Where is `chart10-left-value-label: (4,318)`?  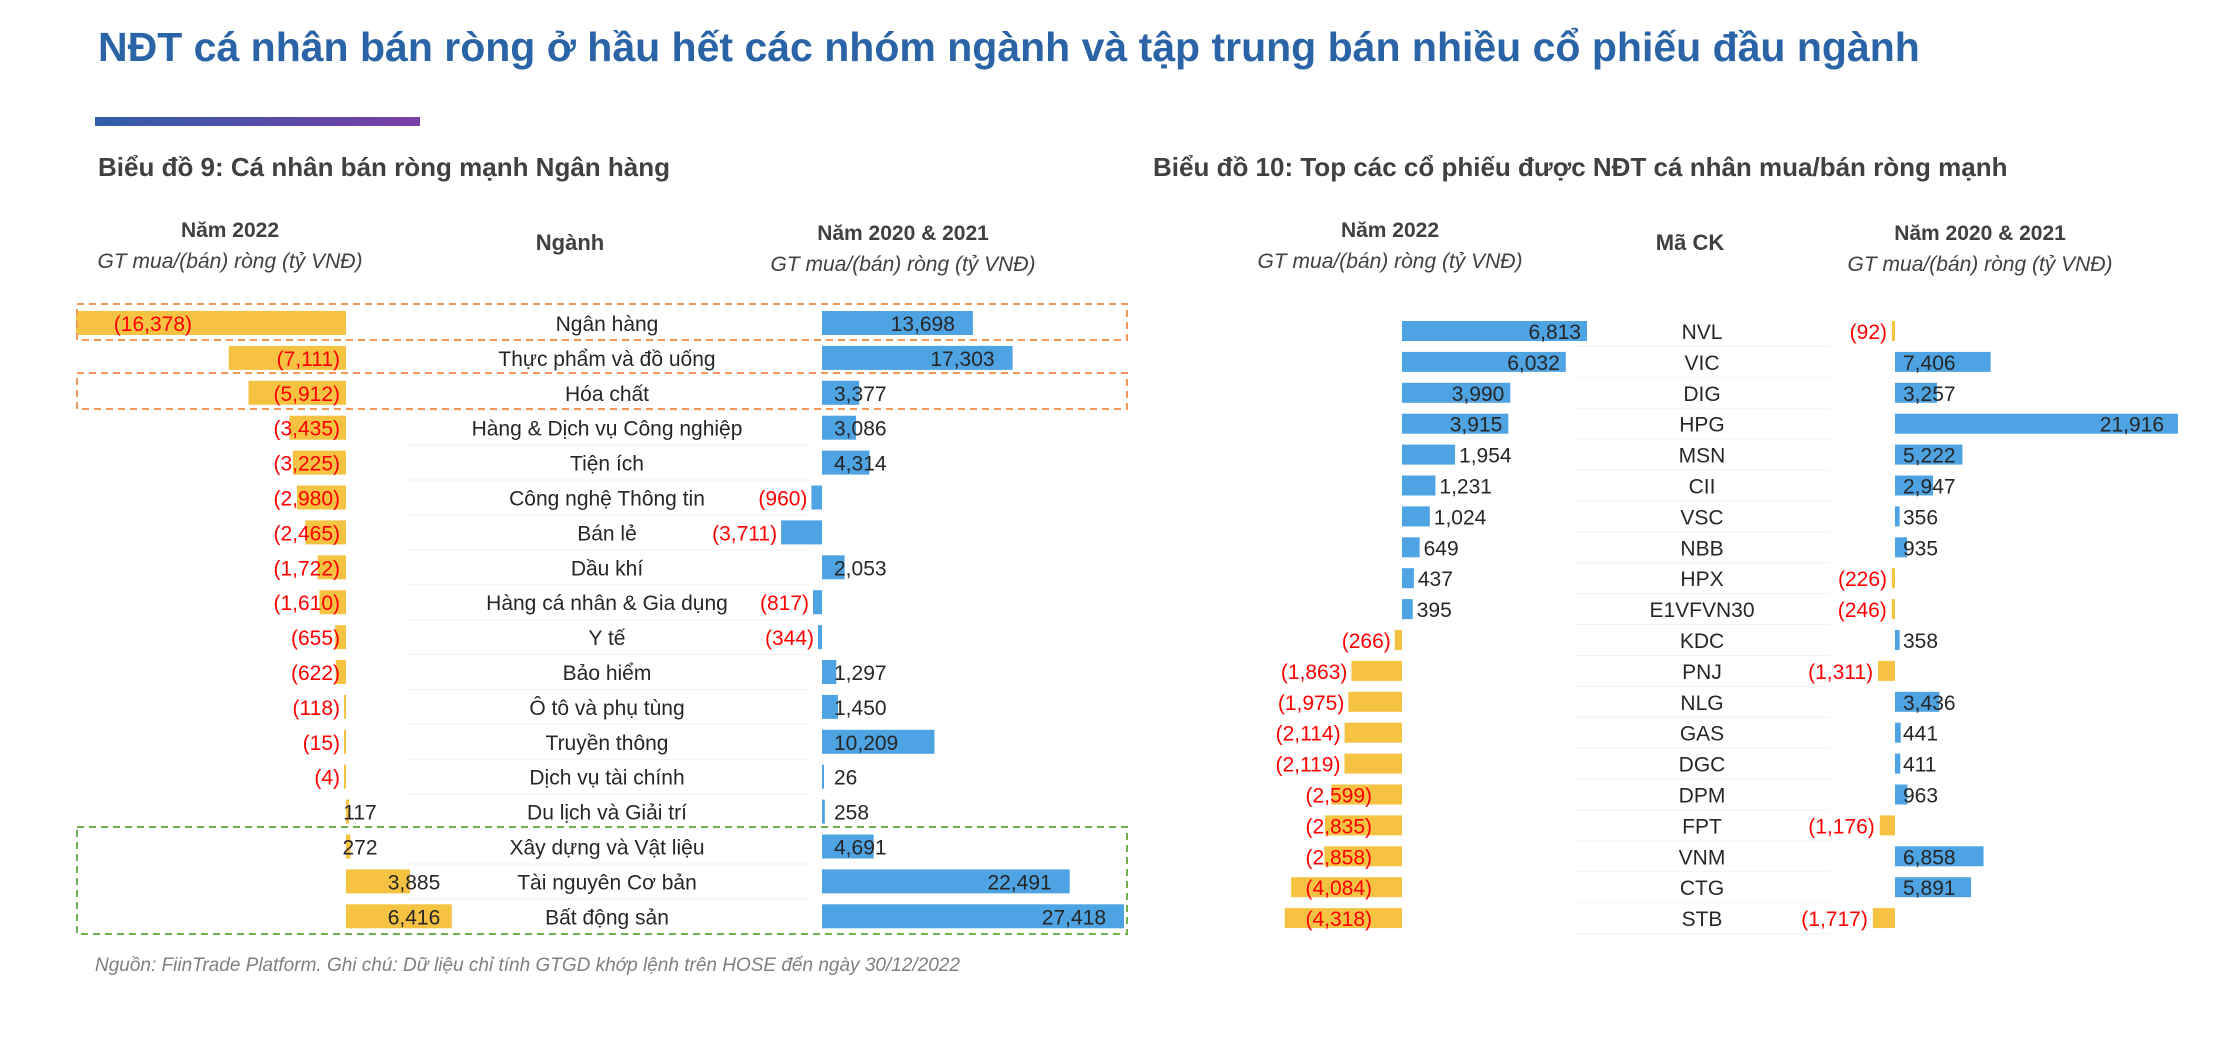 chart10-left-value-label: (4,318) is located at coordinates (1338, 919).